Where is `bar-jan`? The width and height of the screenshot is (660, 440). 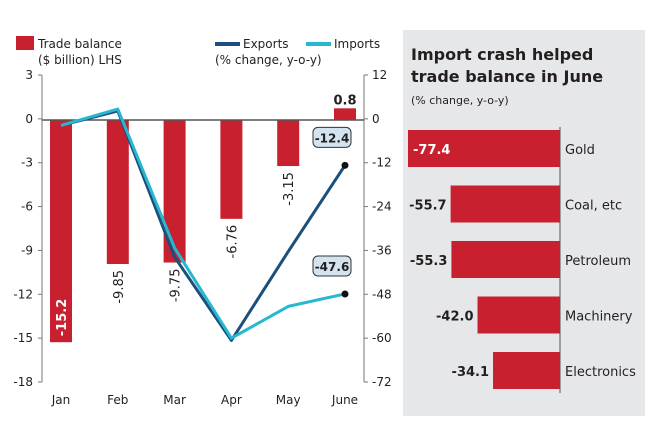
bar-jan is located at coordinates (61, 231).